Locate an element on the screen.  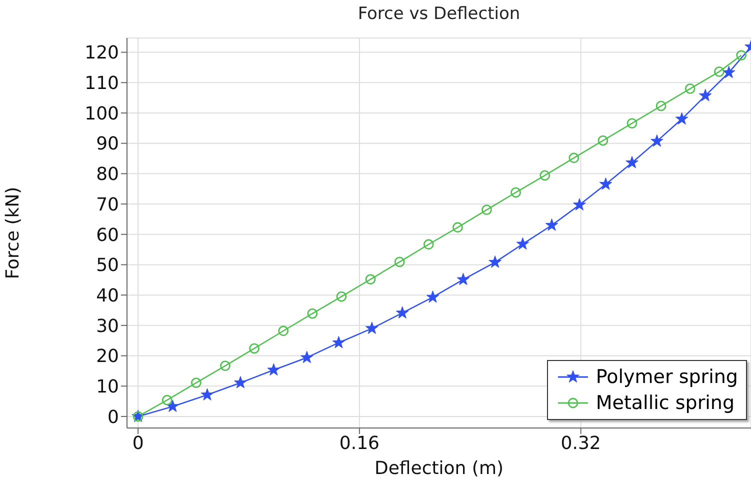
x-tick-label: 0.32 is located at coordinates (580, 443).